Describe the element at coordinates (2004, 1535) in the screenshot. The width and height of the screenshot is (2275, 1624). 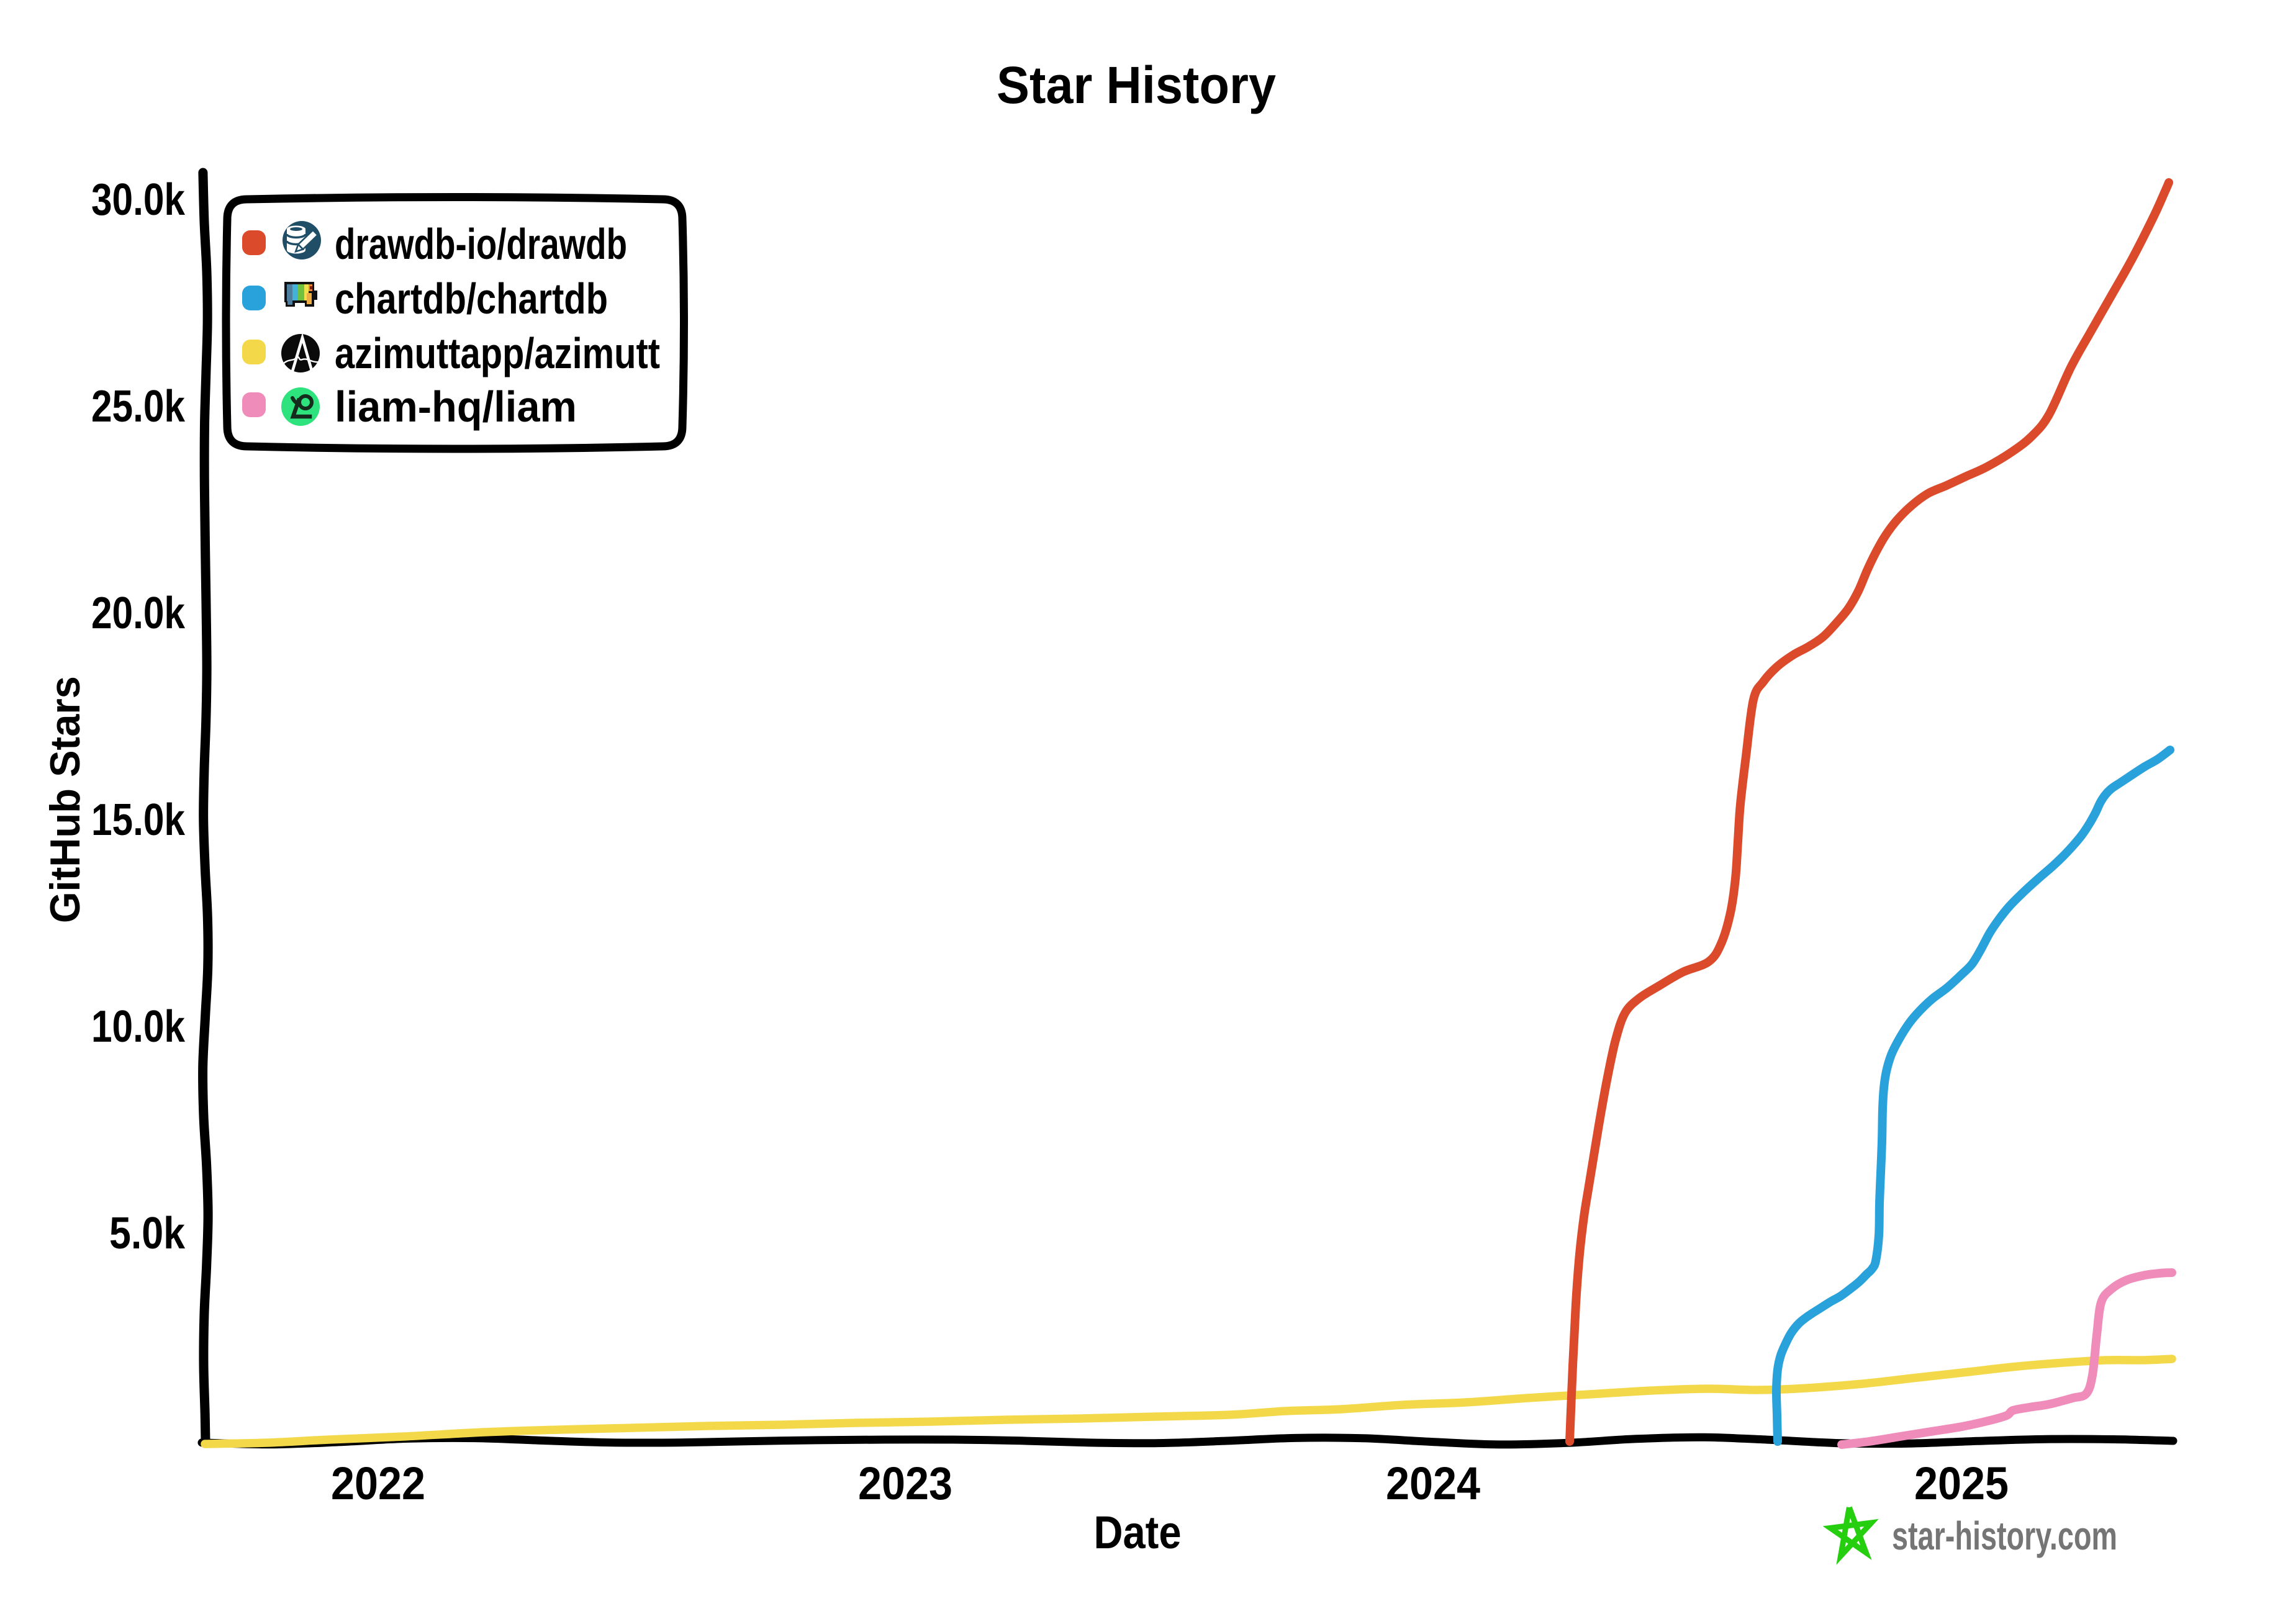
I see `svg-text: star-history.com` at that location.